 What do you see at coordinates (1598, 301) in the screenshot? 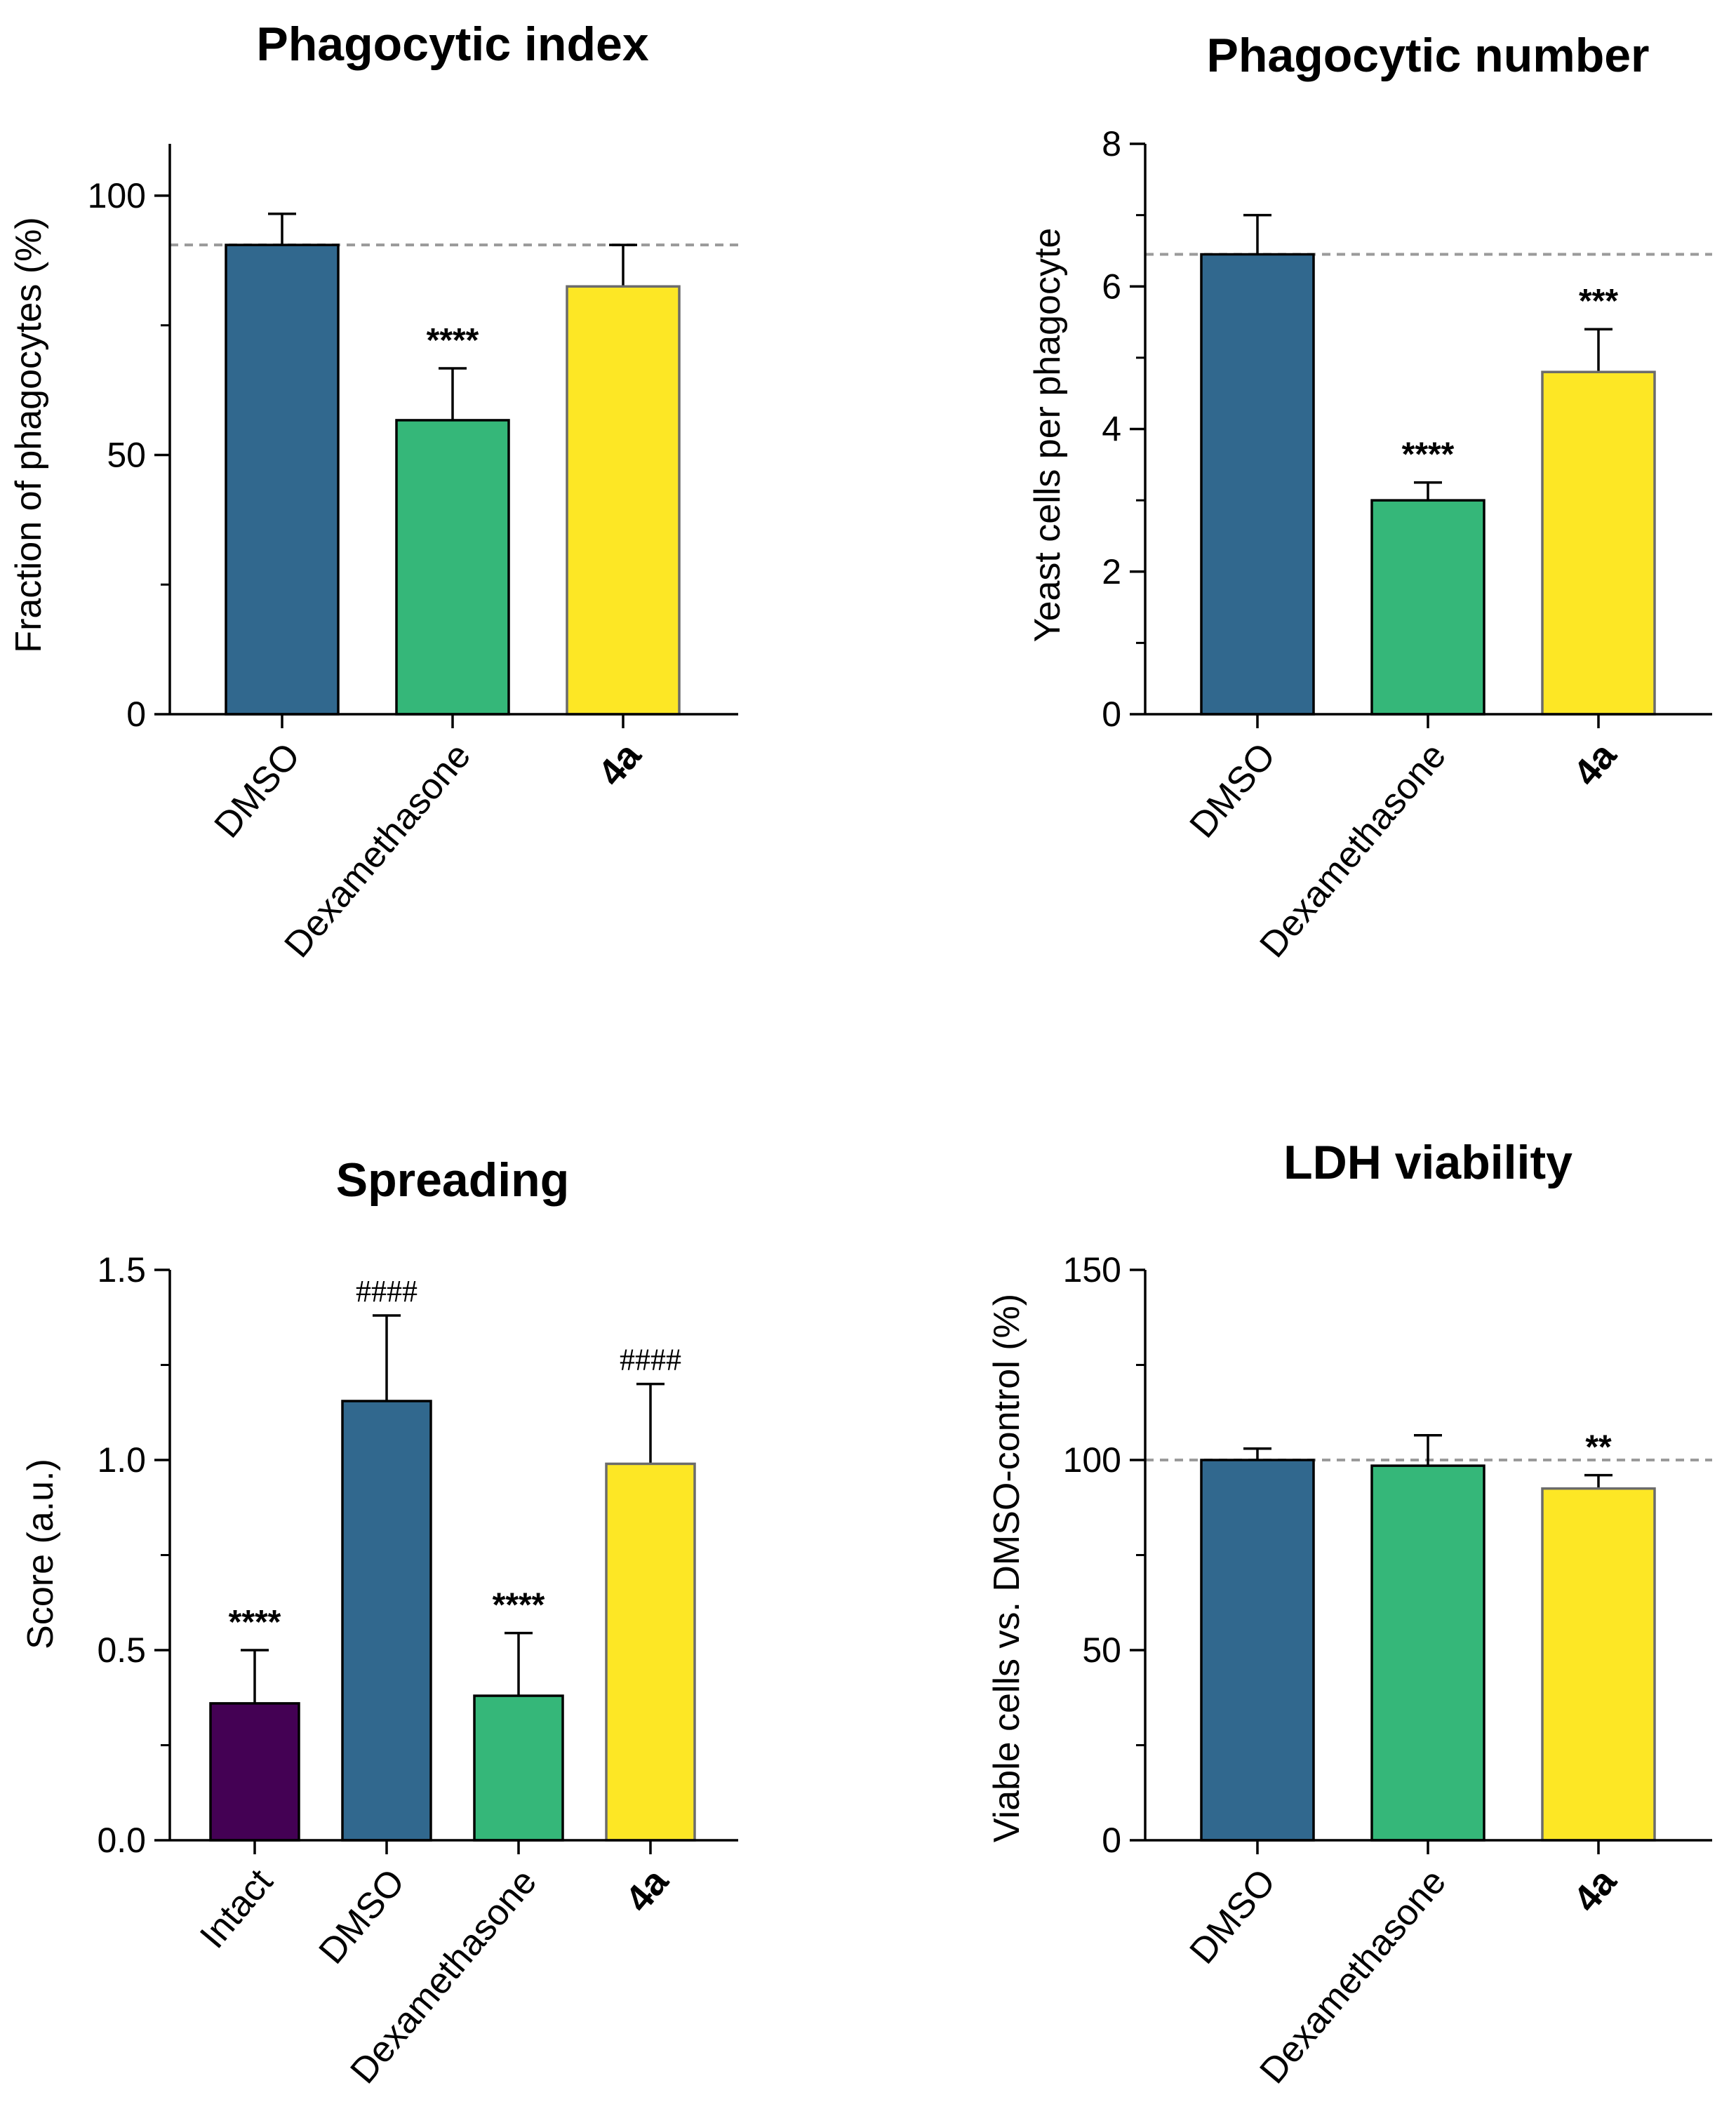
I see `significance-annotation: ***` at bounding box center [1598, 301].